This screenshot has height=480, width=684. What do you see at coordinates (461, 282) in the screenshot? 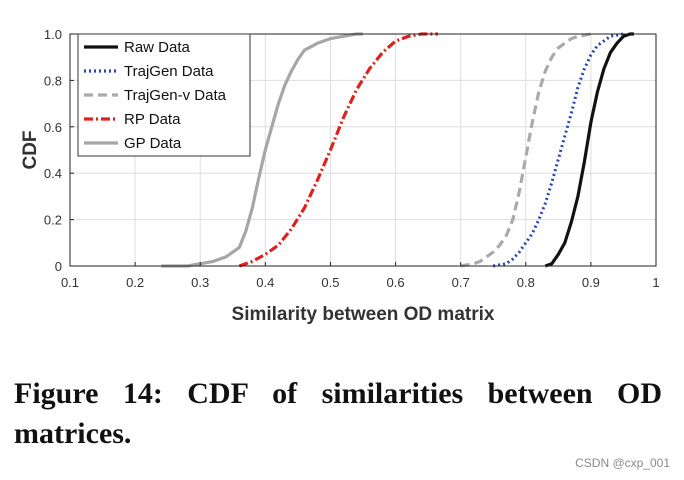
I see `x-tick-label: 0.7` at bounding box center [461, 282].